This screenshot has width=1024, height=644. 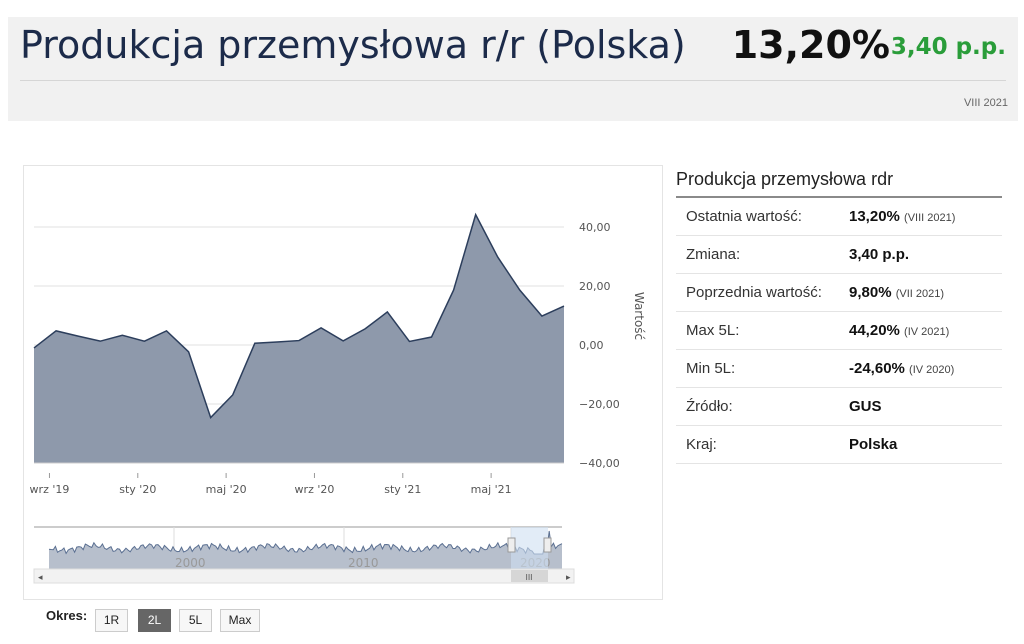 What do you see at coordinates (839, 293) in the screenshot?
I see `summary-row-previous: Poprzednia wartość: 9,80% (VII 2021)` at bounding box center [839, 293].